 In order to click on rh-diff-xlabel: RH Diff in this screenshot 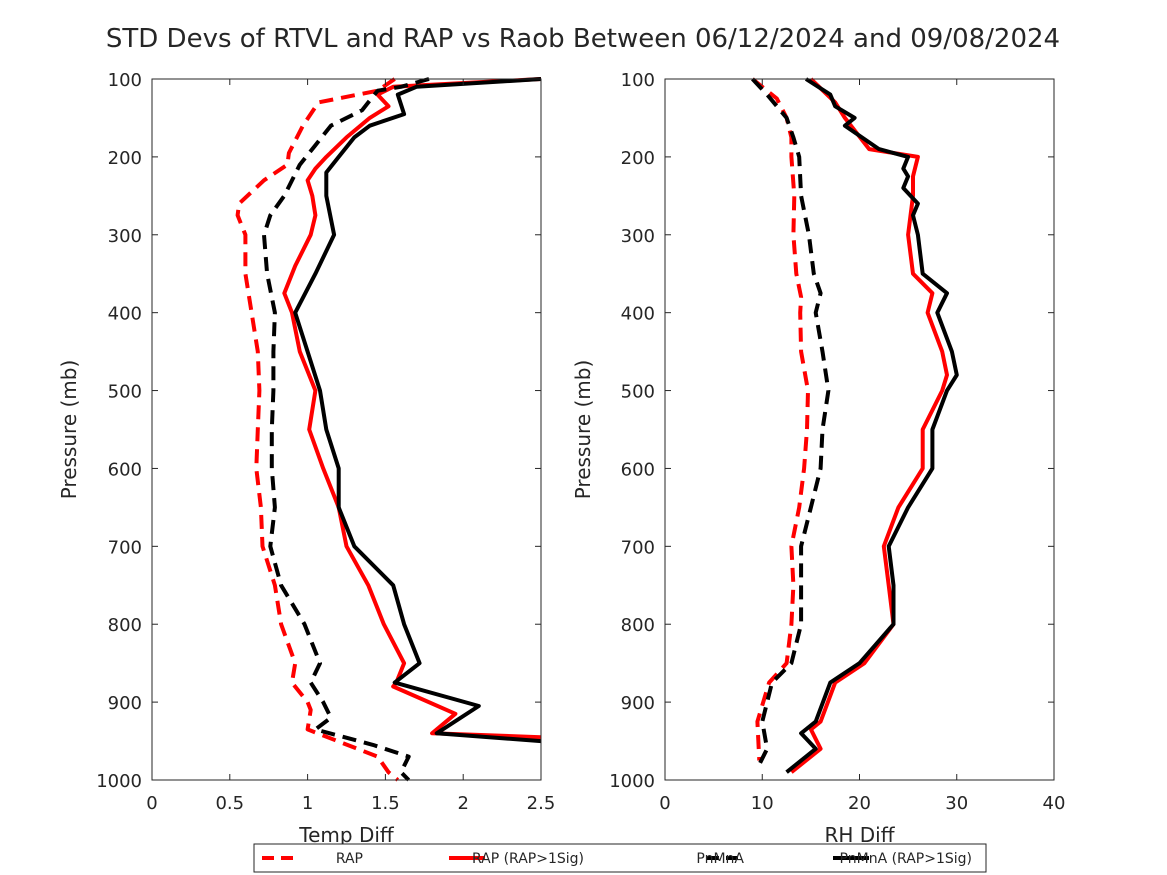, I will do `click(859, 835)`.